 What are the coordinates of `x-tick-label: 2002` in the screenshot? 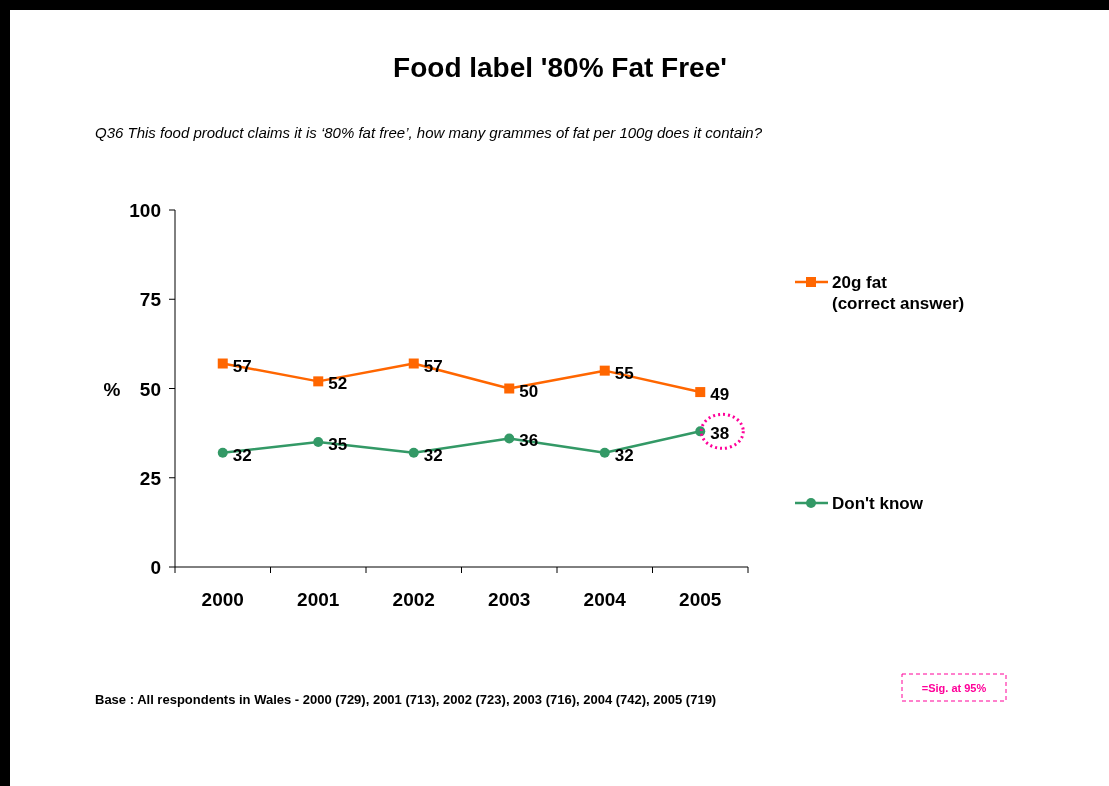 It's located at (413, 599).